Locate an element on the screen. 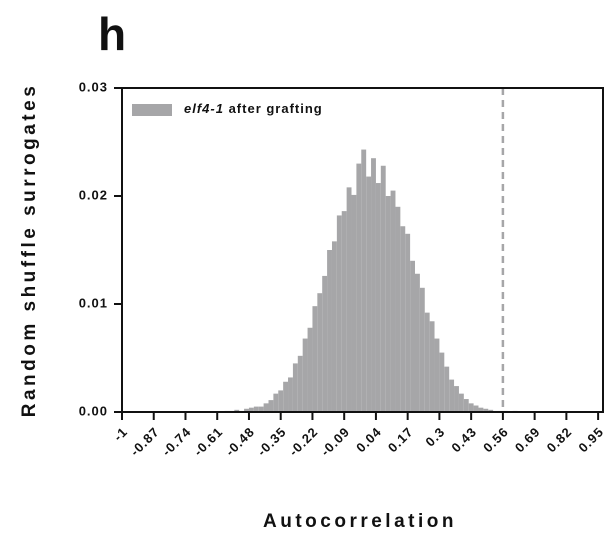  x-tick-label: -0.48 is located at coordinates (239, 441).